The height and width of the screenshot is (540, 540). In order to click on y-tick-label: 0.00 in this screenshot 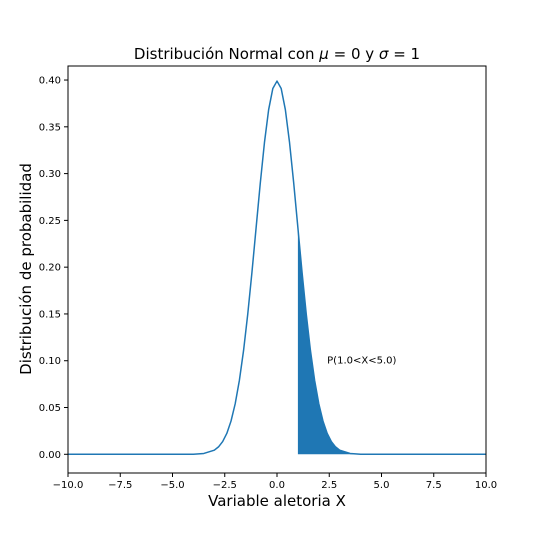, I will do `click(50, 455)`.